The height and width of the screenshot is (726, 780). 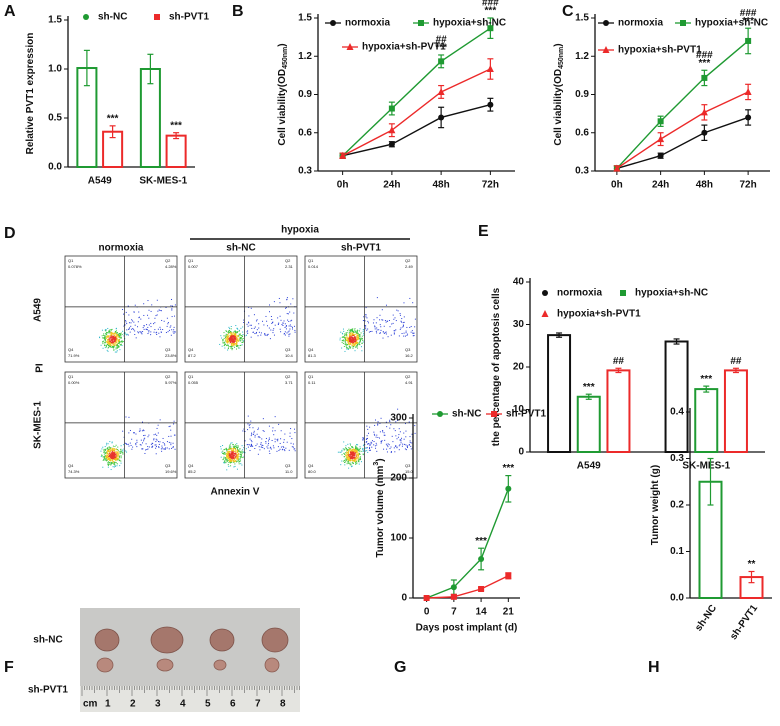 What do you see at coordinates (526, 414) in the screenshot?
I see `legend-label: sh-PVT1` at bounding box center [526, 414].